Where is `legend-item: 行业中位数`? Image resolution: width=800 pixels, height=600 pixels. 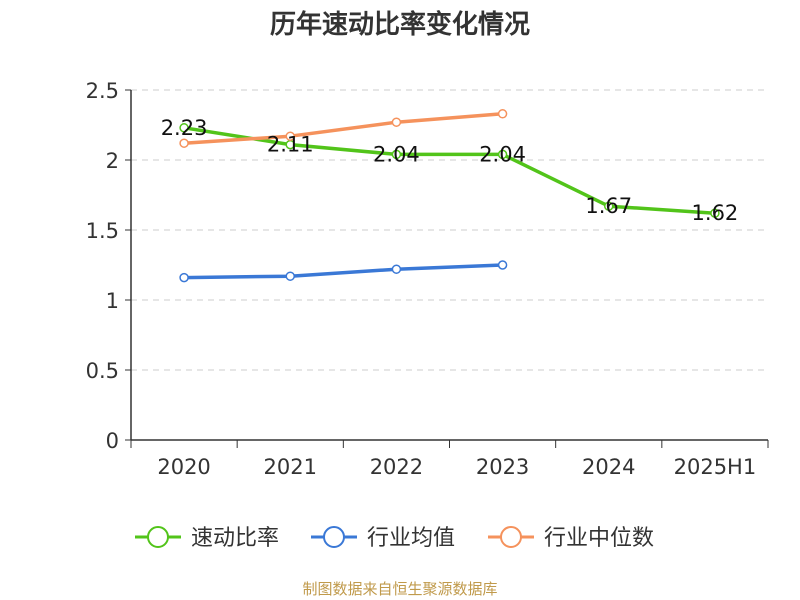 legend-item: 行业中位数 is located at coordinates (571, 538).